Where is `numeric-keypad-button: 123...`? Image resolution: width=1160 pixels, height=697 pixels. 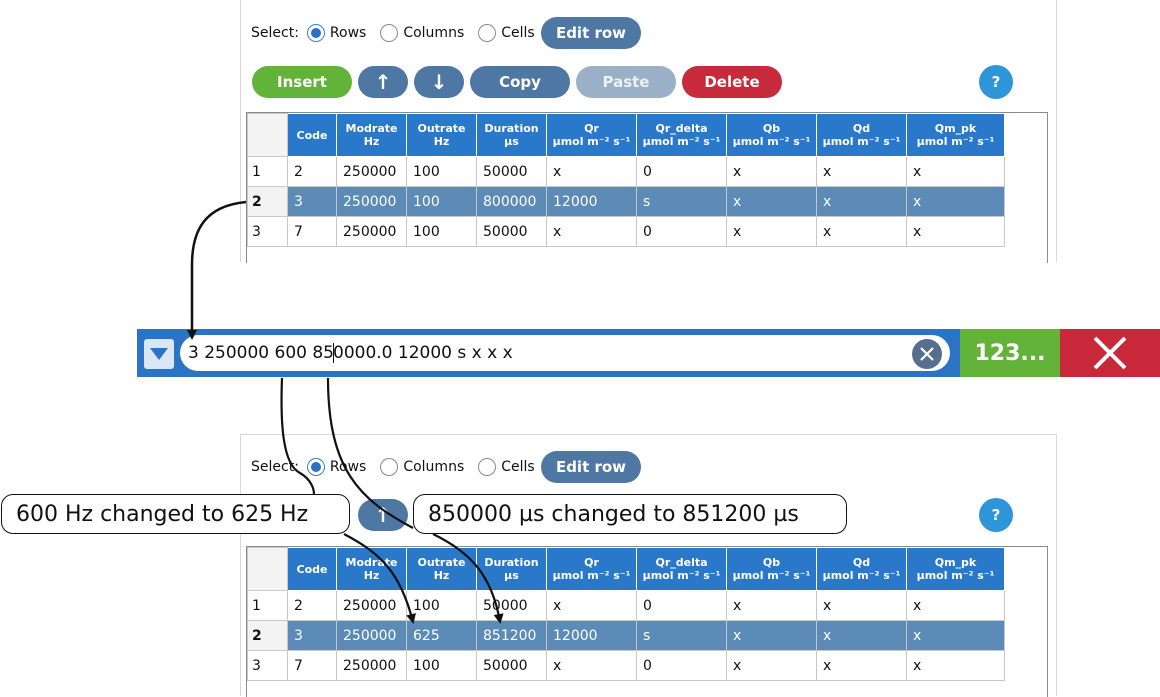 numeric-keypad-button: 123... is located at coordinates (1010, 353).